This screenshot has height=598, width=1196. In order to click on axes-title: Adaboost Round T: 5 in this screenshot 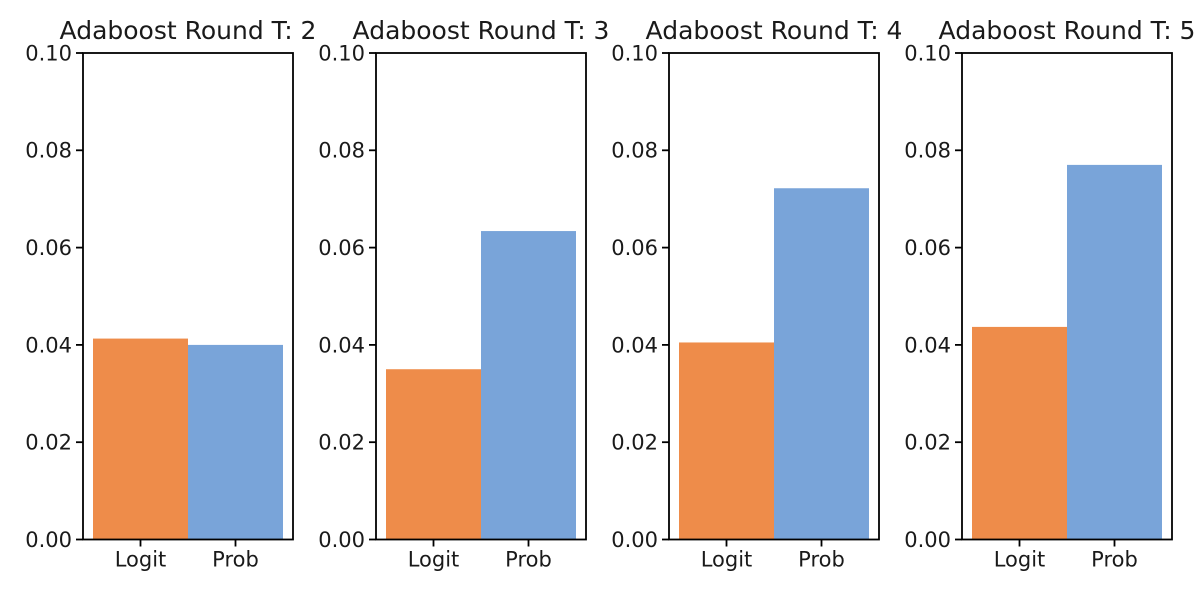, I will do `click(1067, 30)`.